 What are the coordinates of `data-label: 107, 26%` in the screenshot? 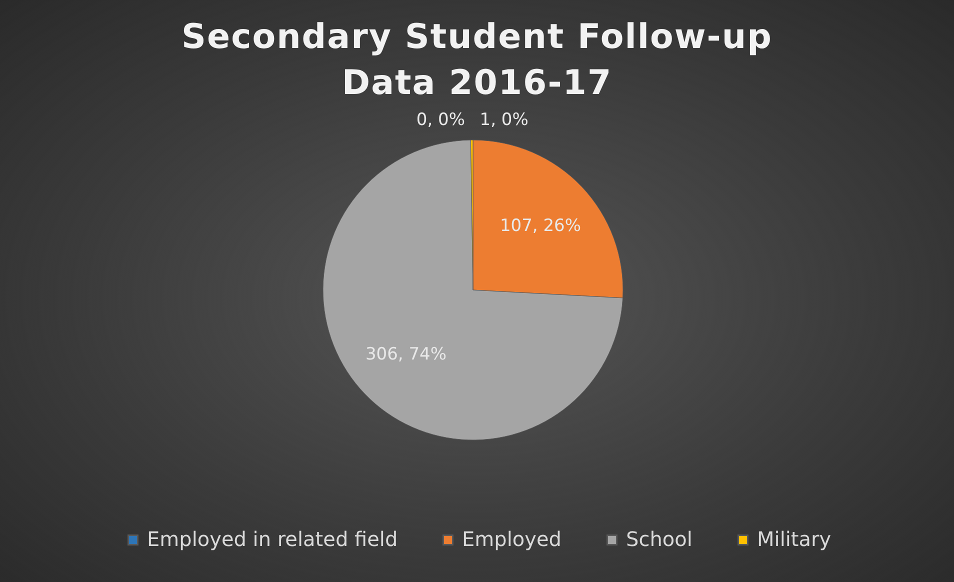 It's located at (540, 226).